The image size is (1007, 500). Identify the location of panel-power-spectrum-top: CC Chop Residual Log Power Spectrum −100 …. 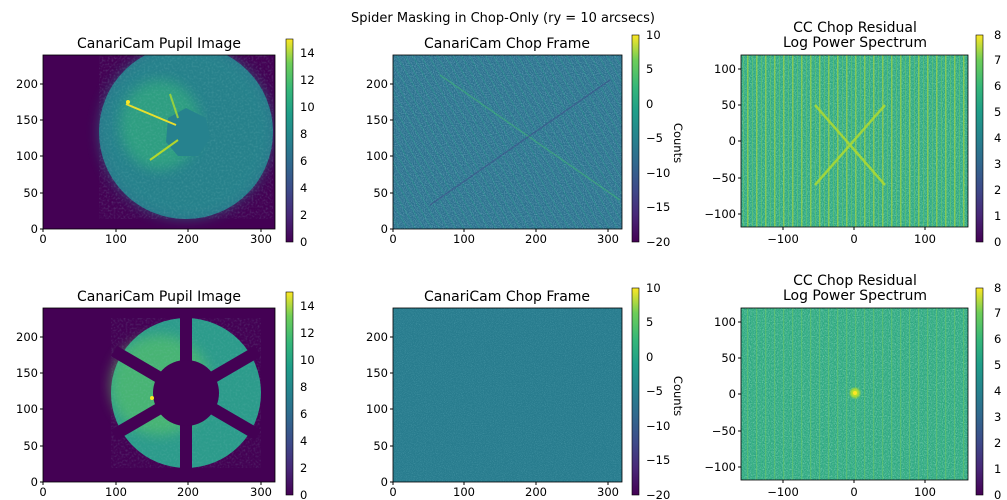
(852, 134).